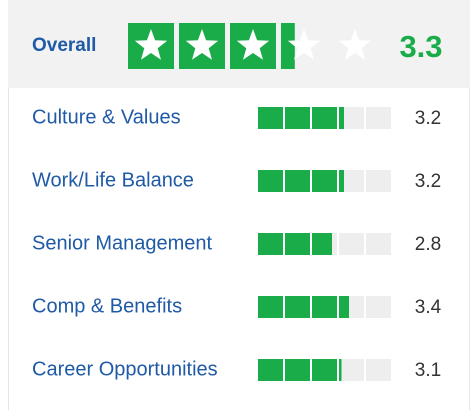 This screenshot has width=474, height=410. What do you see at coordinates (64, 45) in the screenshot?
I see `overall-label: Overall` at bounding box center [64, 45].